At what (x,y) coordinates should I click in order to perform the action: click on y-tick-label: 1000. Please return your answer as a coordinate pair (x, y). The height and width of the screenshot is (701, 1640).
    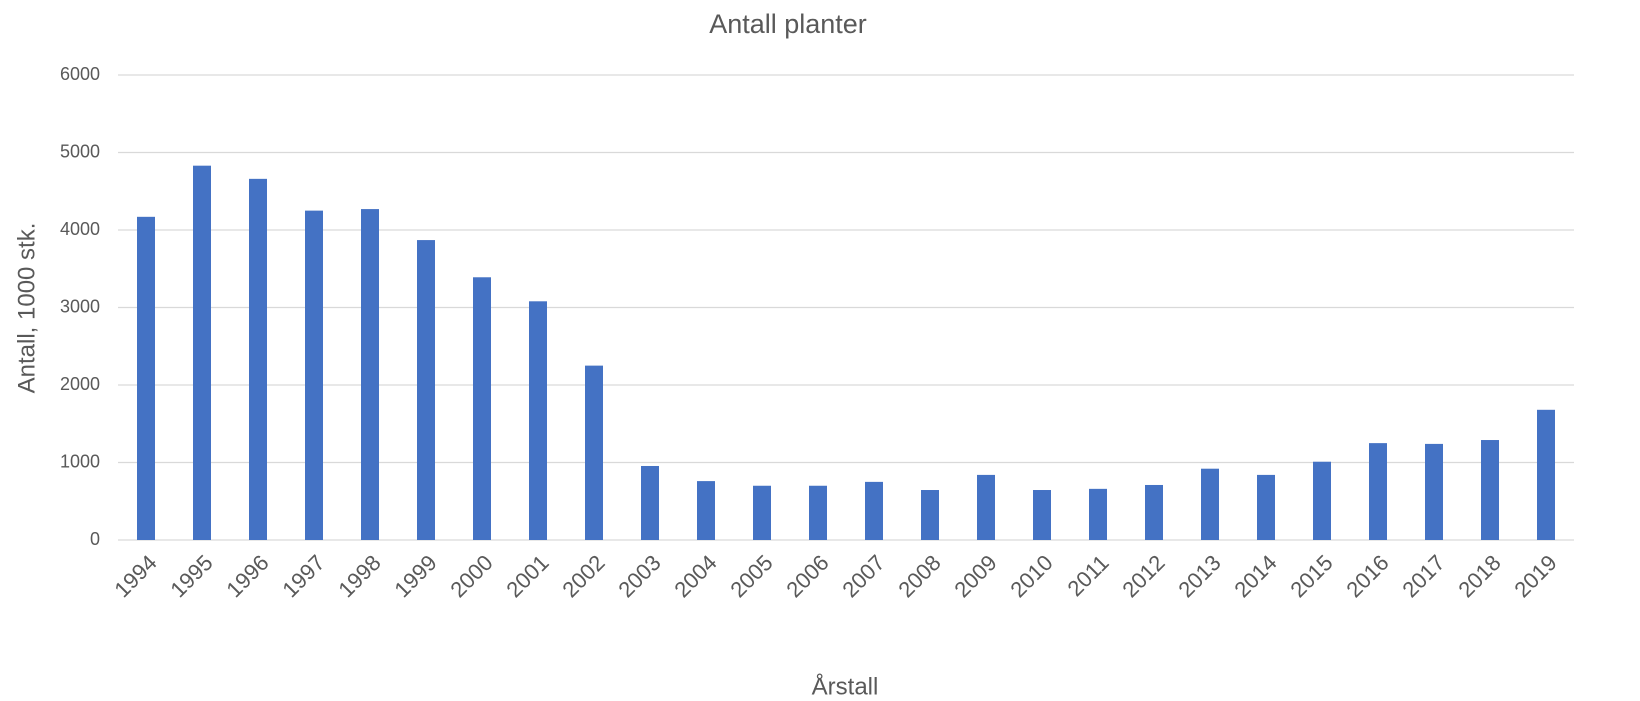
    Looking at the image, I should click on (80, 461).